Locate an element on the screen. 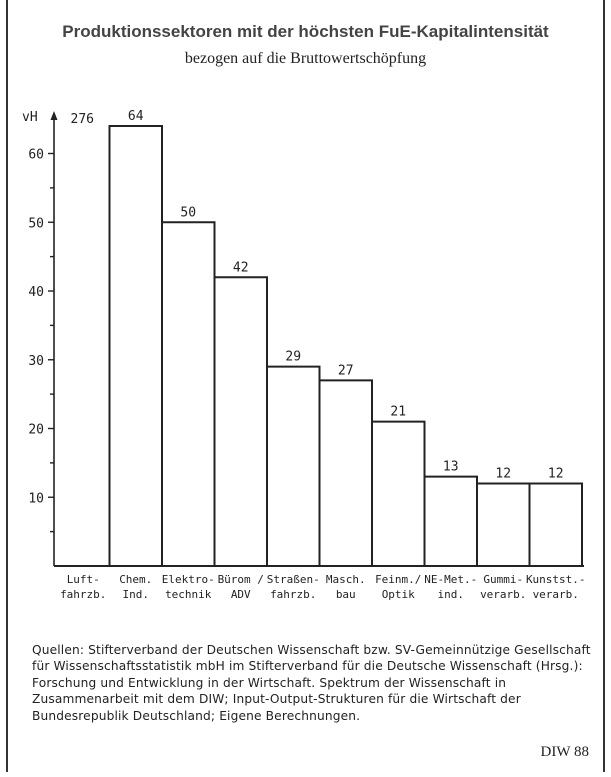  x-tick-label: Kunstst.- is located at coordinates (556, 579).